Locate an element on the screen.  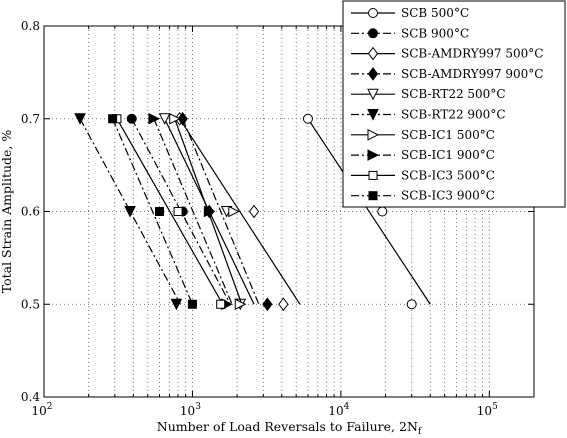
legend-label: SCB-IC1 500°C is located at coordinates (448, 135).